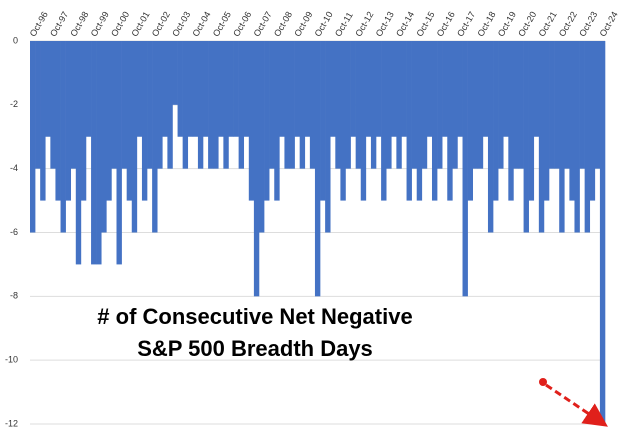 The image size is (619, 432). I want to click on x-tick-label: Oct-22, so click(568, 24).